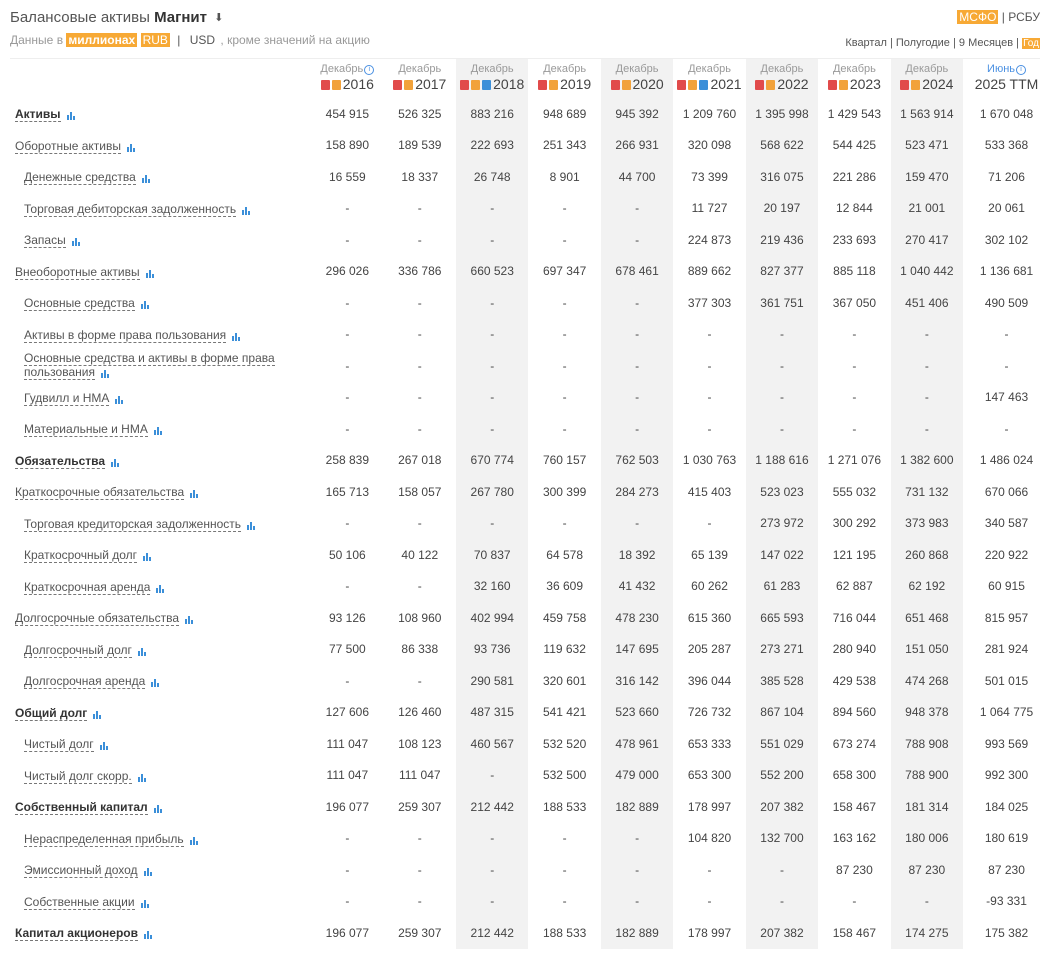 Image resolution: width=1050 pixels, height=971 pixels. I want to click on period-nine-months: 9 Месяцев, so click(986, 43).